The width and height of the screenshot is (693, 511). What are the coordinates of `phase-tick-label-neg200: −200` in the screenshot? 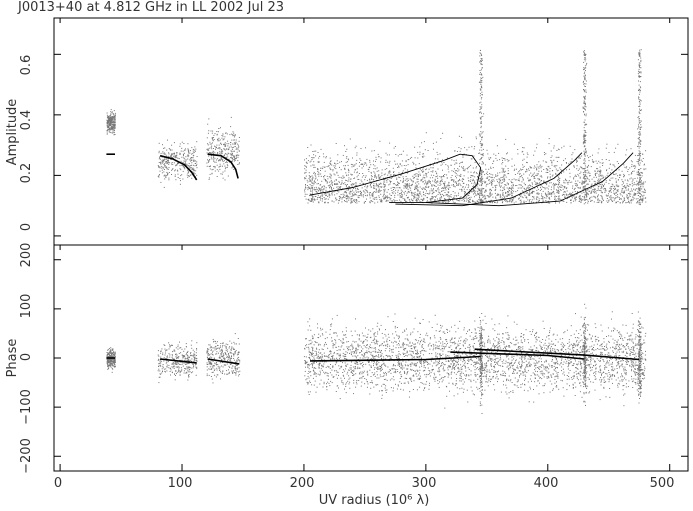 It's located at (26, 456).